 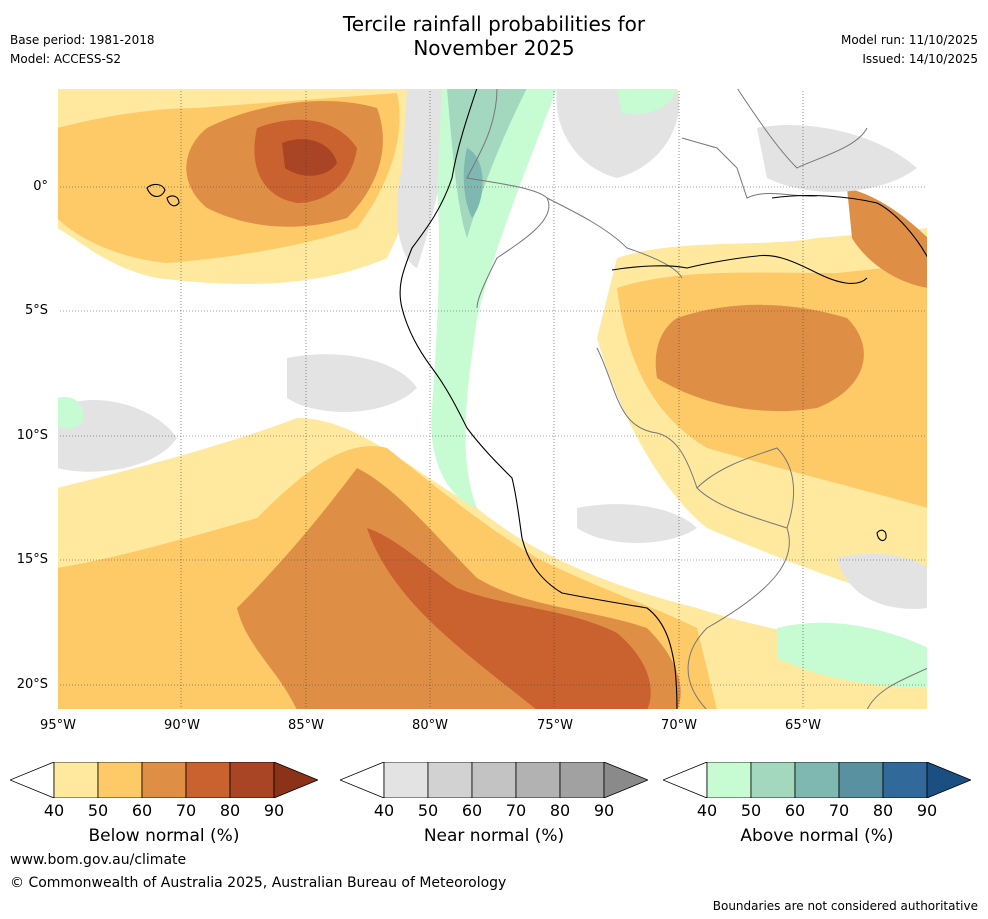 What do you see at coordinates (309, 157) in the screenshot?
I see `below-90-north` at bounding box center [309, 157].